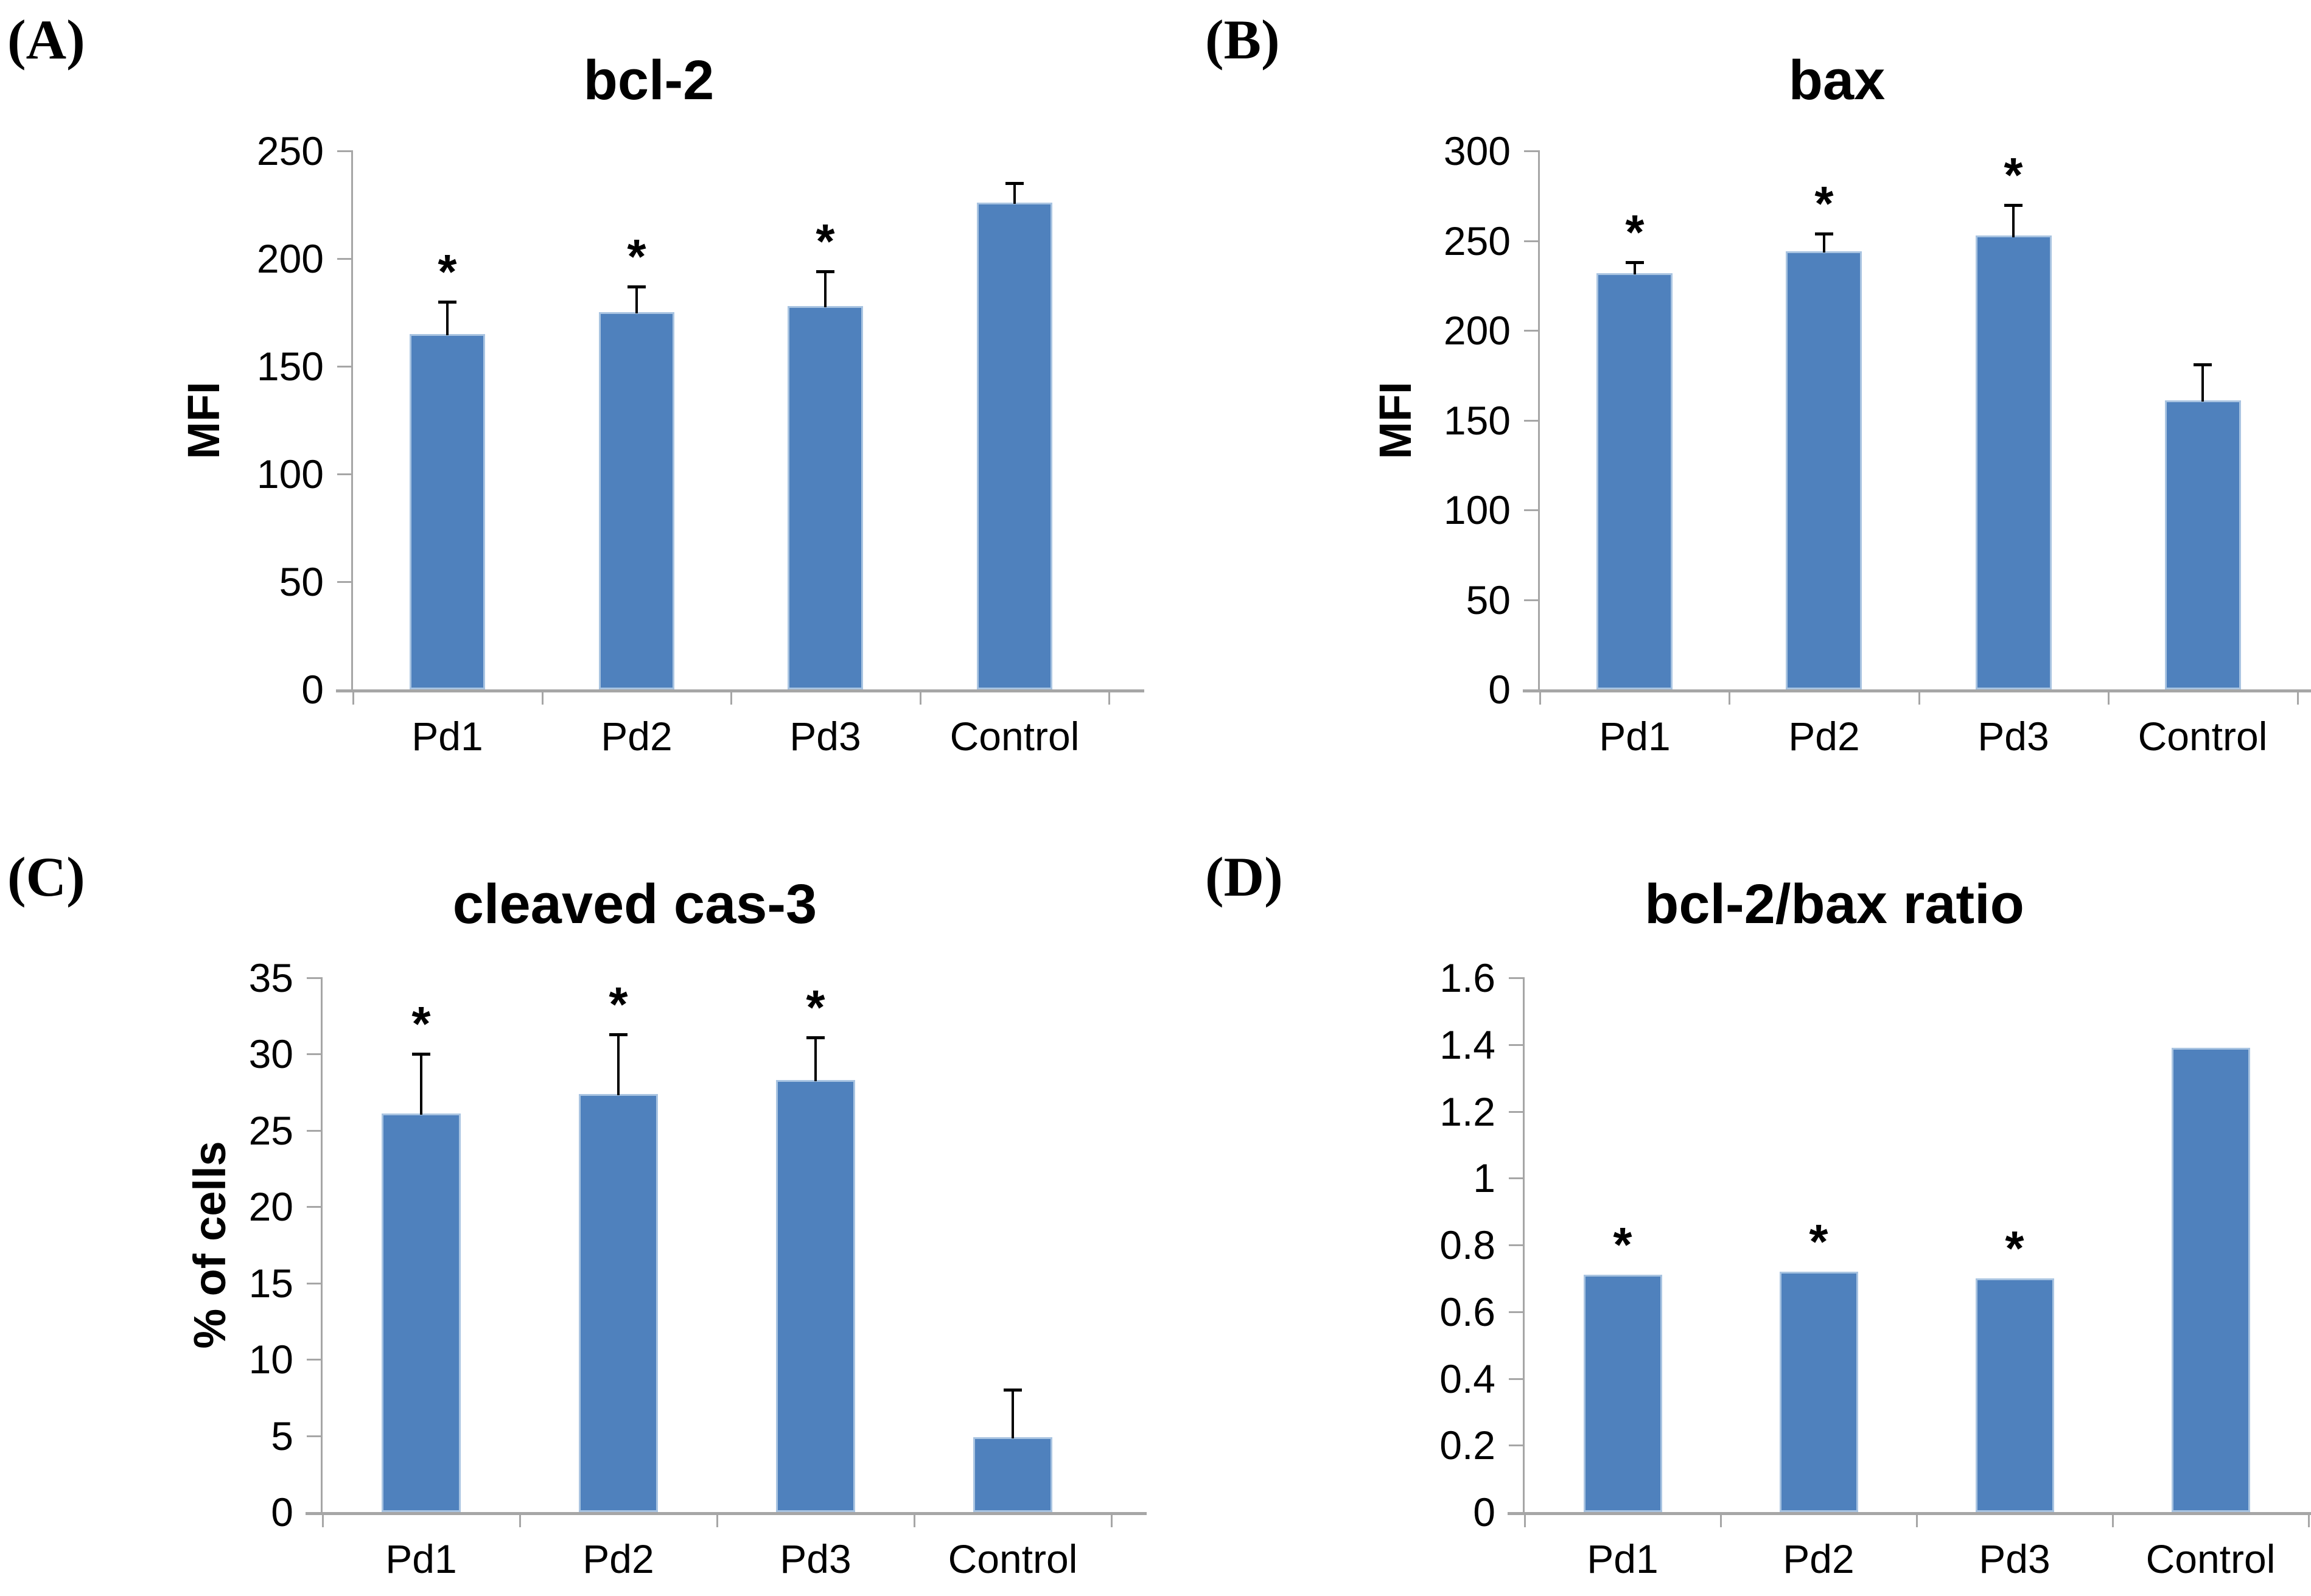  What do you see at coordinates (1837, 80) in the screenshot?
I see `chart-title-b: bax` at bounding box center [1837, 80].